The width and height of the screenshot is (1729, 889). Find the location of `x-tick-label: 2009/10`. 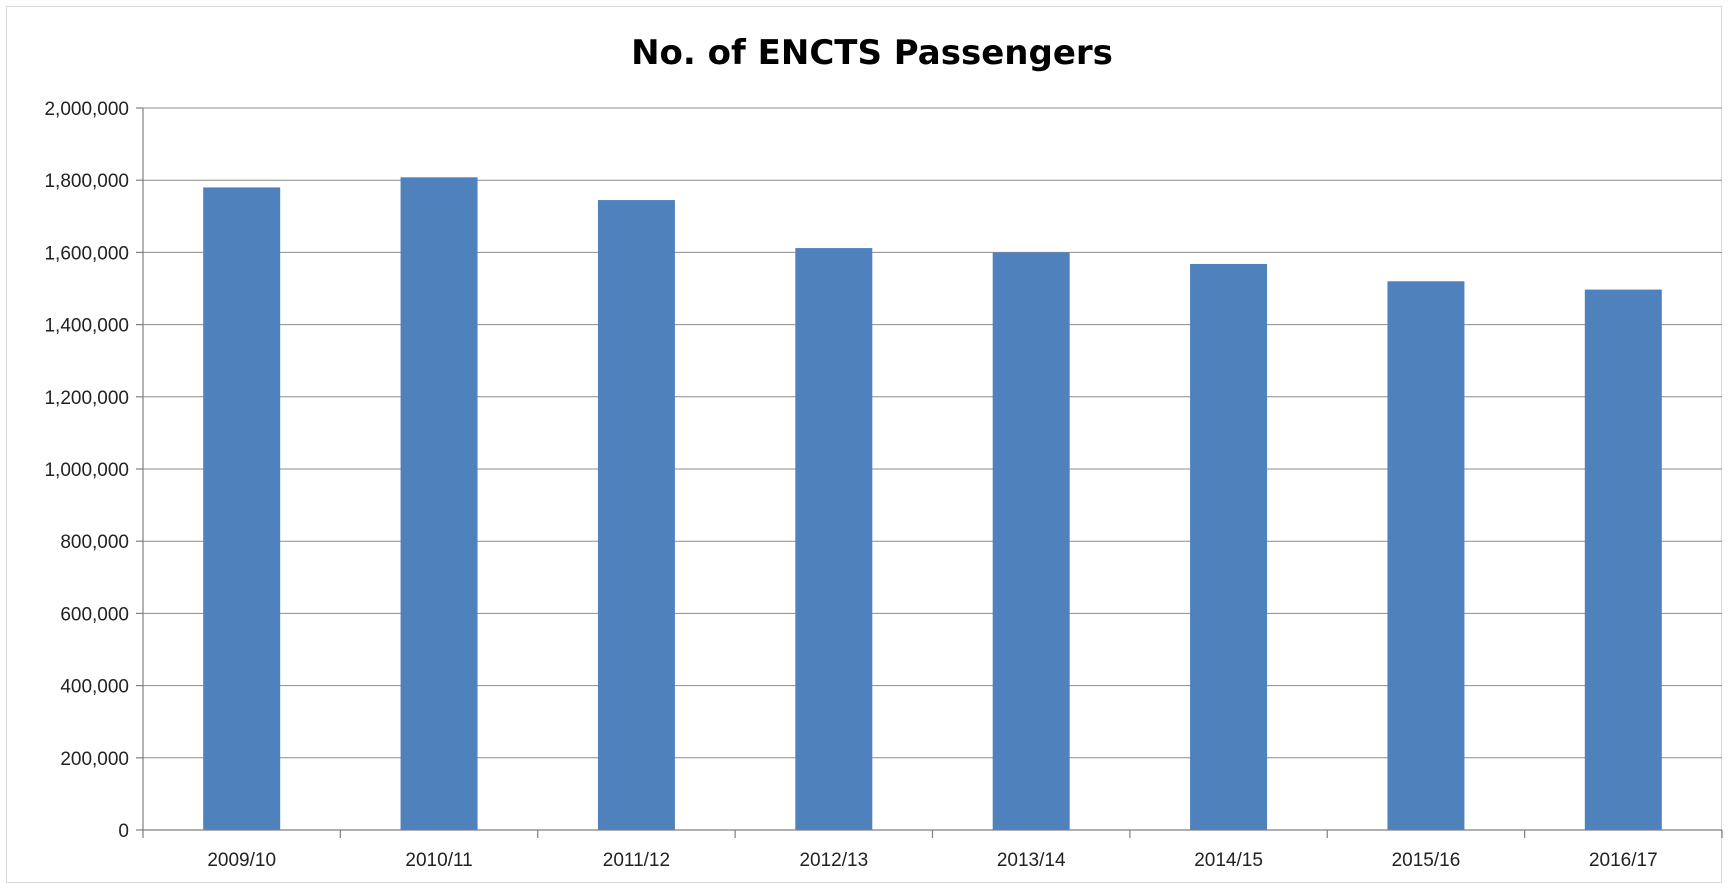

x-tick-label: 2009/10 is located at coordinates (241, 860).